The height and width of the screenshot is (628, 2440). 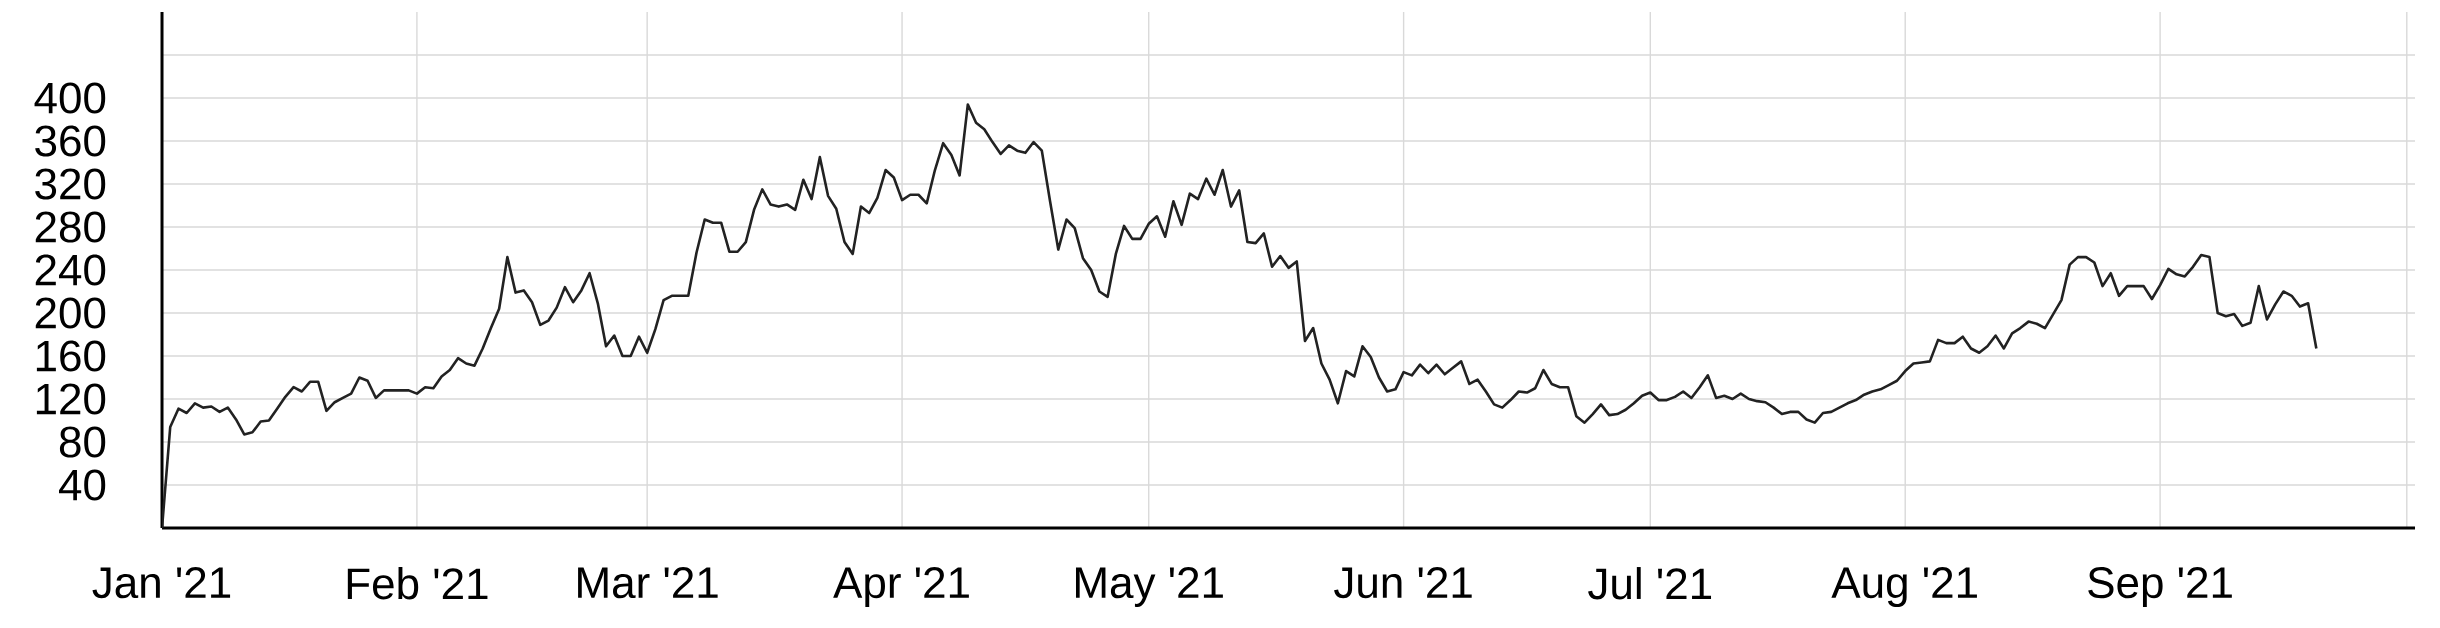 I want to click on y-tick-label: 320, so click(x=70, y=184).